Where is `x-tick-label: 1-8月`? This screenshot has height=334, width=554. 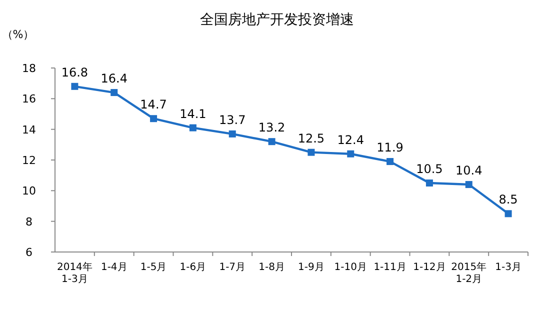 x-tick-label: 1-8月 is located at coordinates (271, 267).